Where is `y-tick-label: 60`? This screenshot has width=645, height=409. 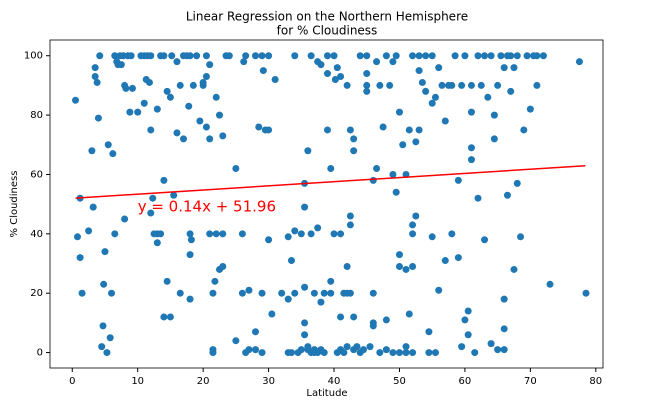 y-tick-label: 60 is located at coordinates (36, 174).